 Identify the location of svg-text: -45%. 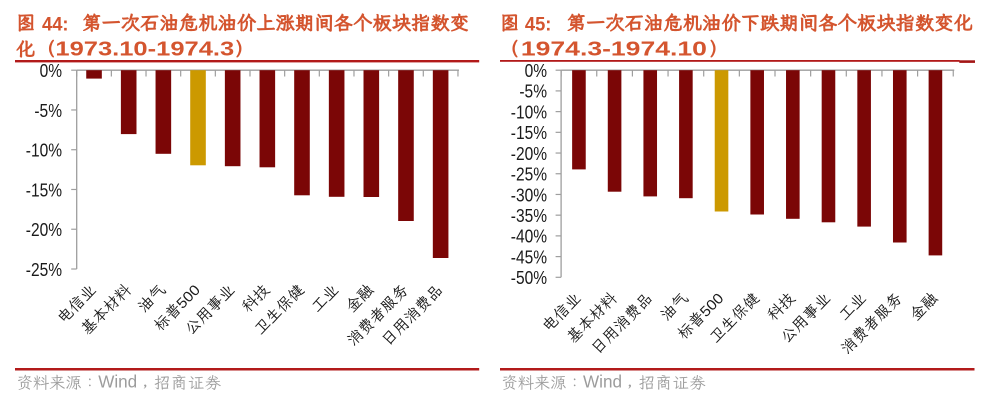
(529, 257).